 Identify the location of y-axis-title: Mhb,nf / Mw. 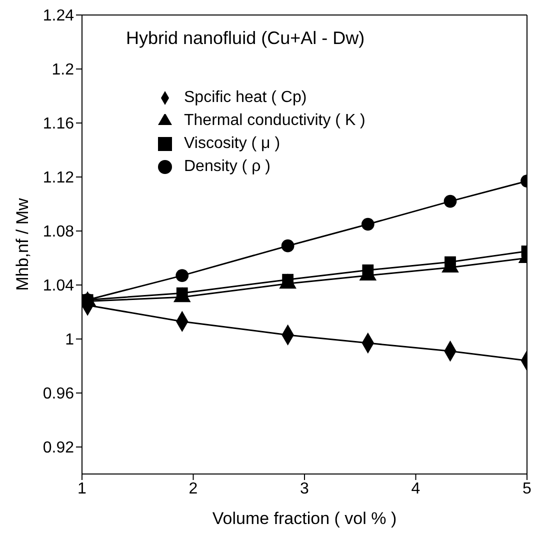
(22, 244).